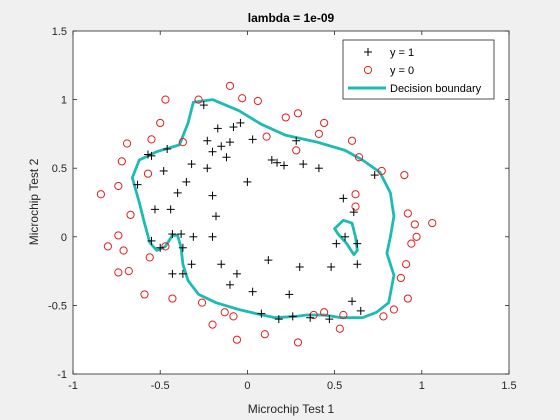 The image size is (560, 420). What do you see at coordinates (64, 101) in the screenshot?
I see `y-tick-label: 1` at bounding box center [64, 101].